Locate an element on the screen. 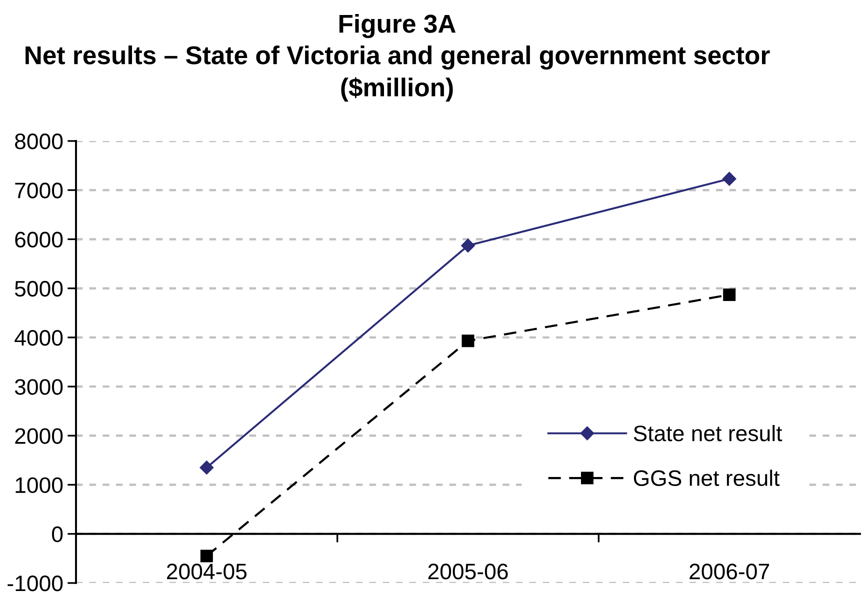 This screenshot has height=595, width=862. x-tick-label: 2004-05 is located at coordinates (207, 572).